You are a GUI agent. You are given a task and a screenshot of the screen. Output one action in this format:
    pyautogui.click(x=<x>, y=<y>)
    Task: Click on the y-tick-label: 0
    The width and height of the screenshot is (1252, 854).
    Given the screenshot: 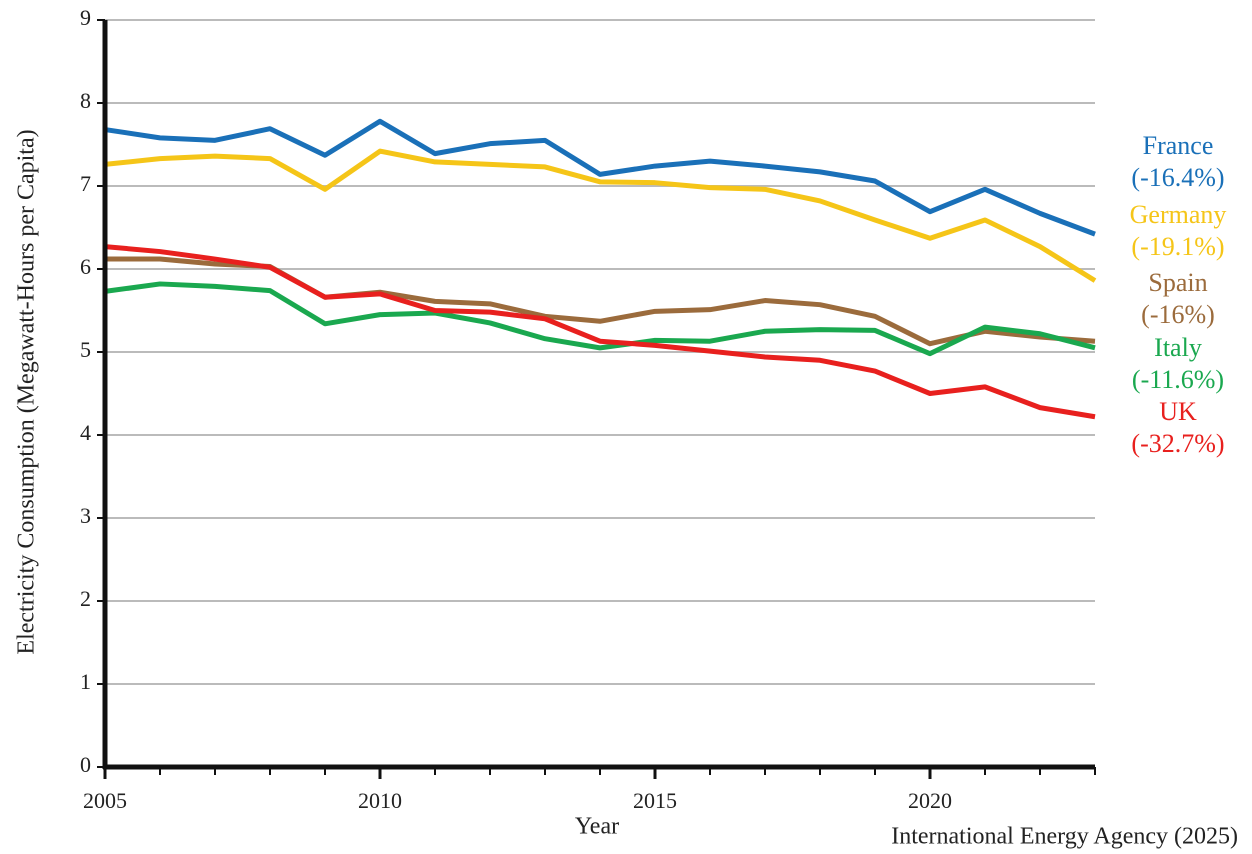 What is the action you would take?
    pyautogui.click(x=85, y=764)
    